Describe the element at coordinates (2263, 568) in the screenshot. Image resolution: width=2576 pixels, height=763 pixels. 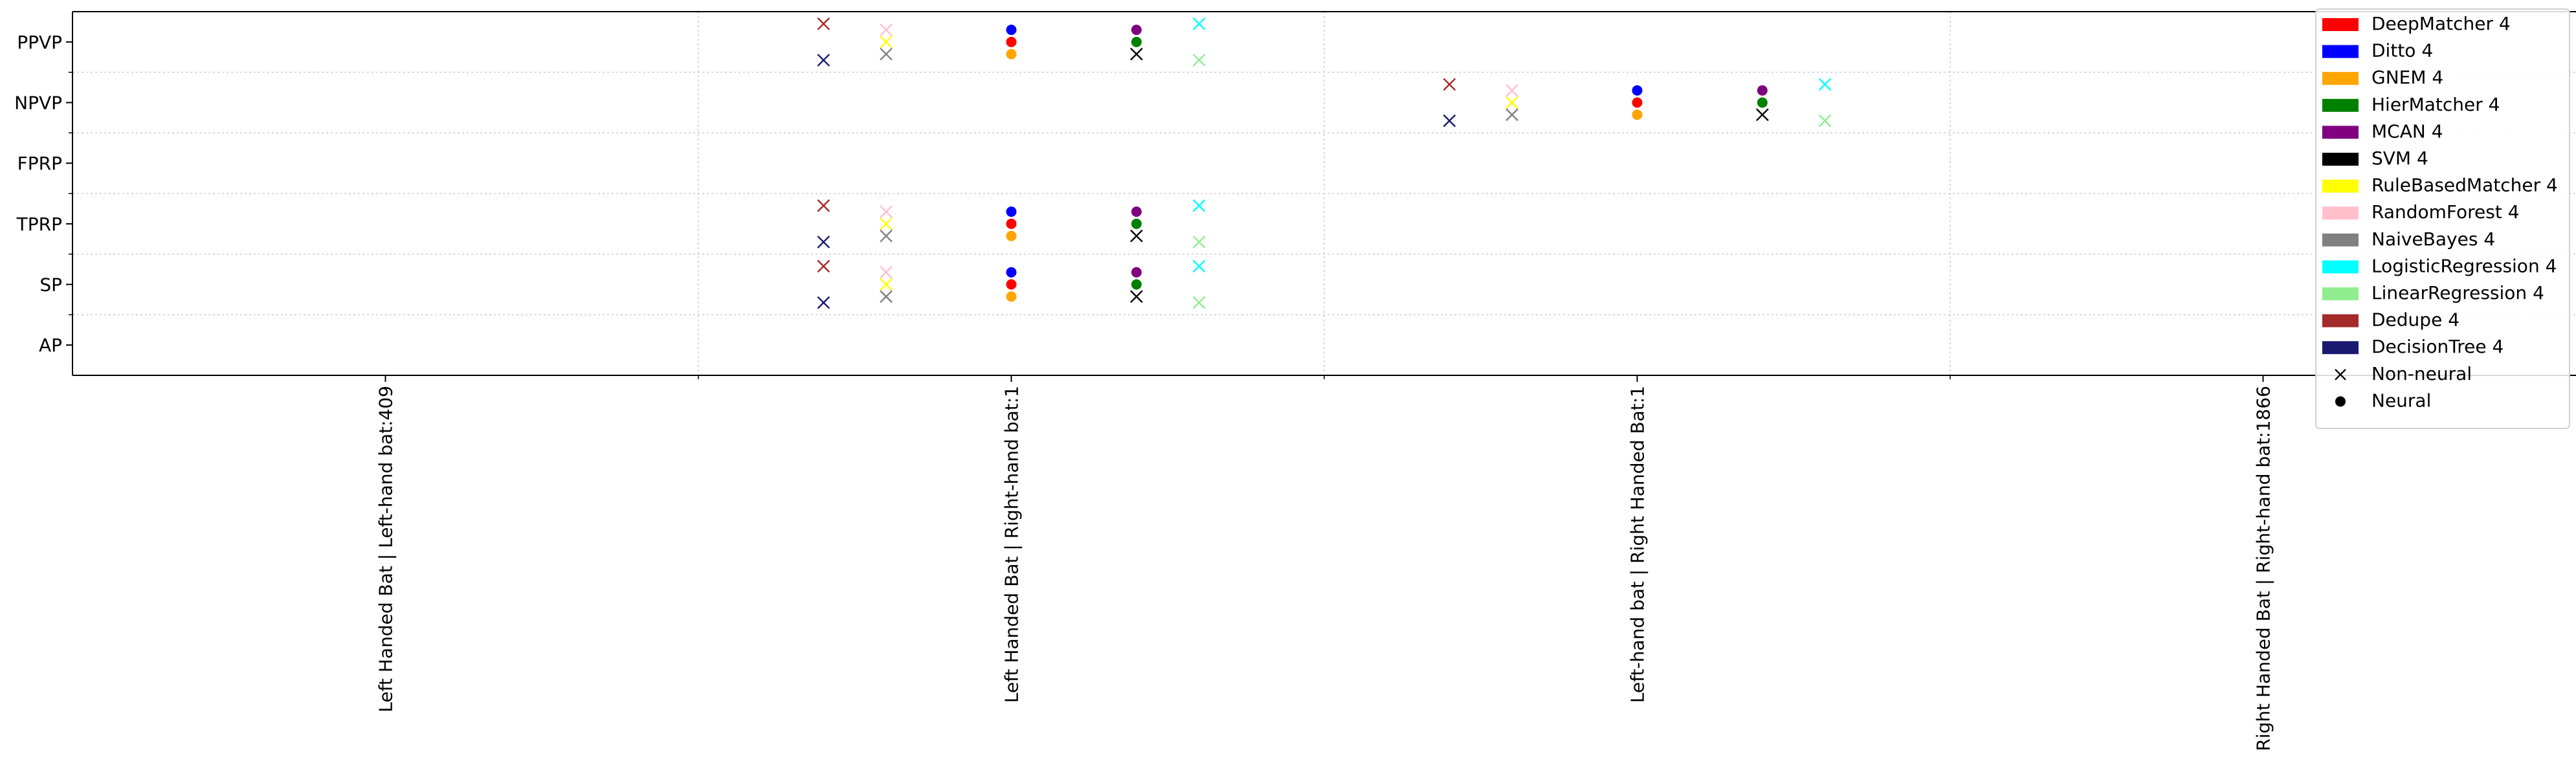
I see `x-tick-label: Right Handed Bat | Right-hand bat:1866` at that location.